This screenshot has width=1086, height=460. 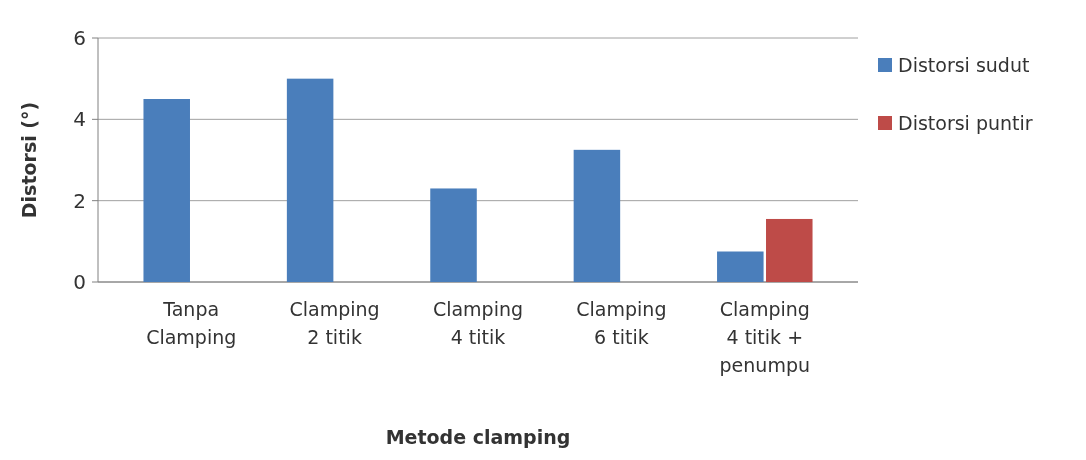 What do you see at coordinates (478, 437) in the screenshot?
I see `x-axis-title: Metode clamping` at bounding box center [478, 437].